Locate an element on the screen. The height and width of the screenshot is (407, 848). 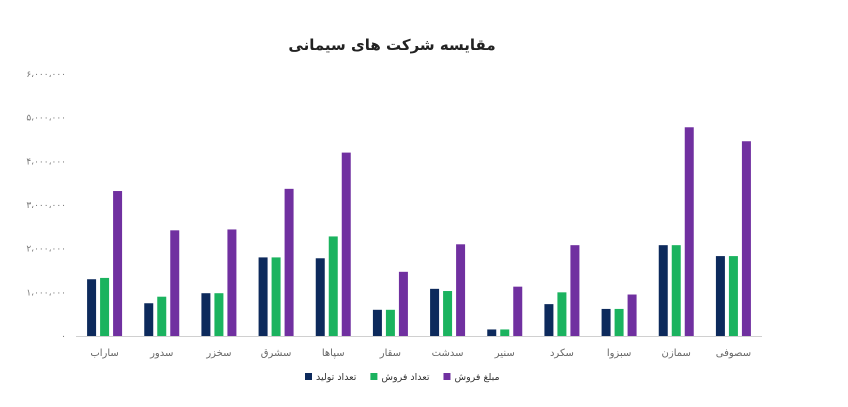
x-tick-label: سکرد is located at coordinates (562, 353).